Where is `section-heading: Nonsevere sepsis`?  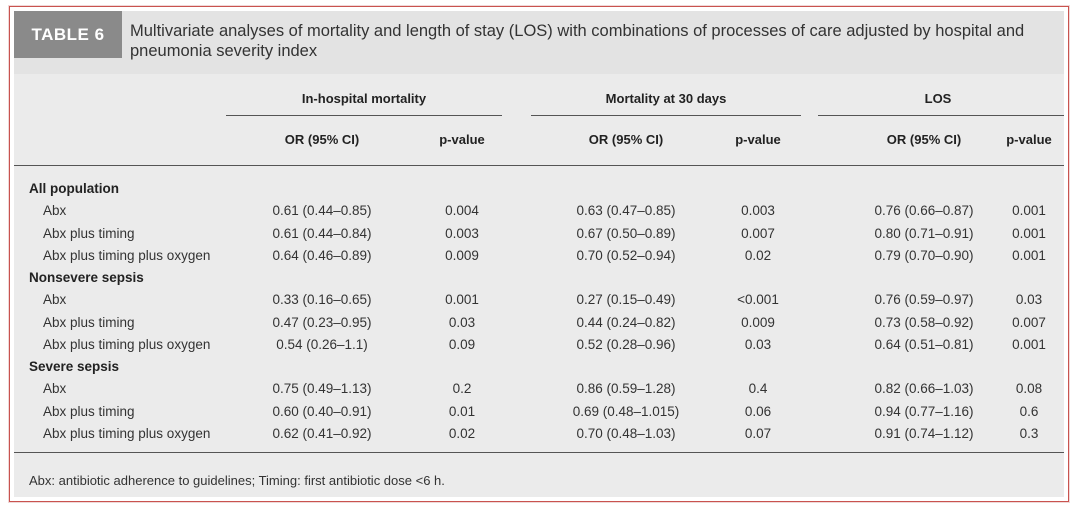
section-heading: Nonsevere sepsis is located at coordinates (86, 277).